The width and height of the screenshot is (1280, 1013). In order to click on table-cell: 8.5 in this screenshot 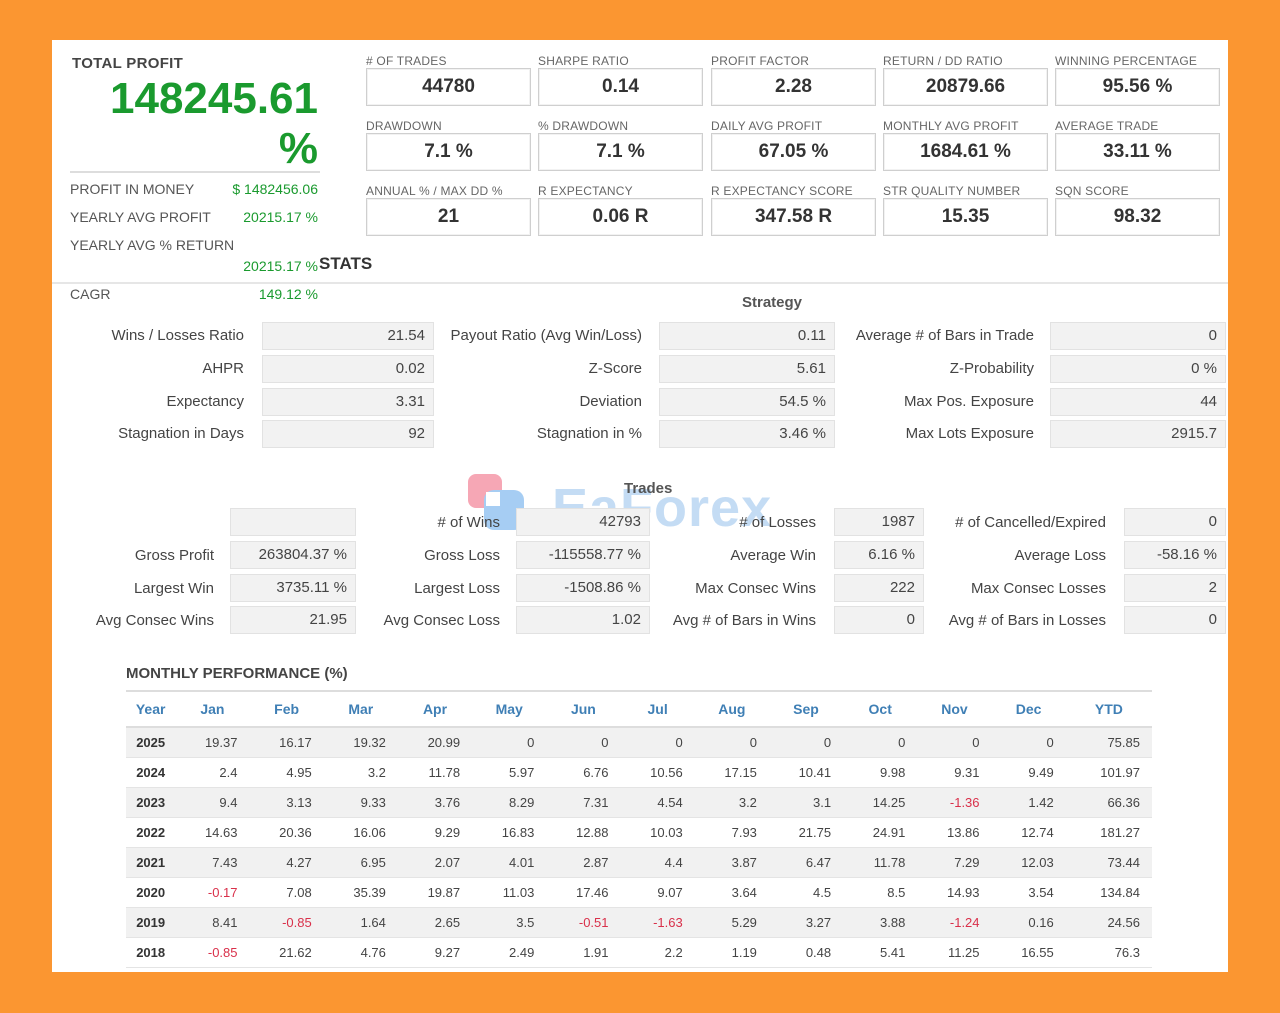, I will do `click(880, 892)`.